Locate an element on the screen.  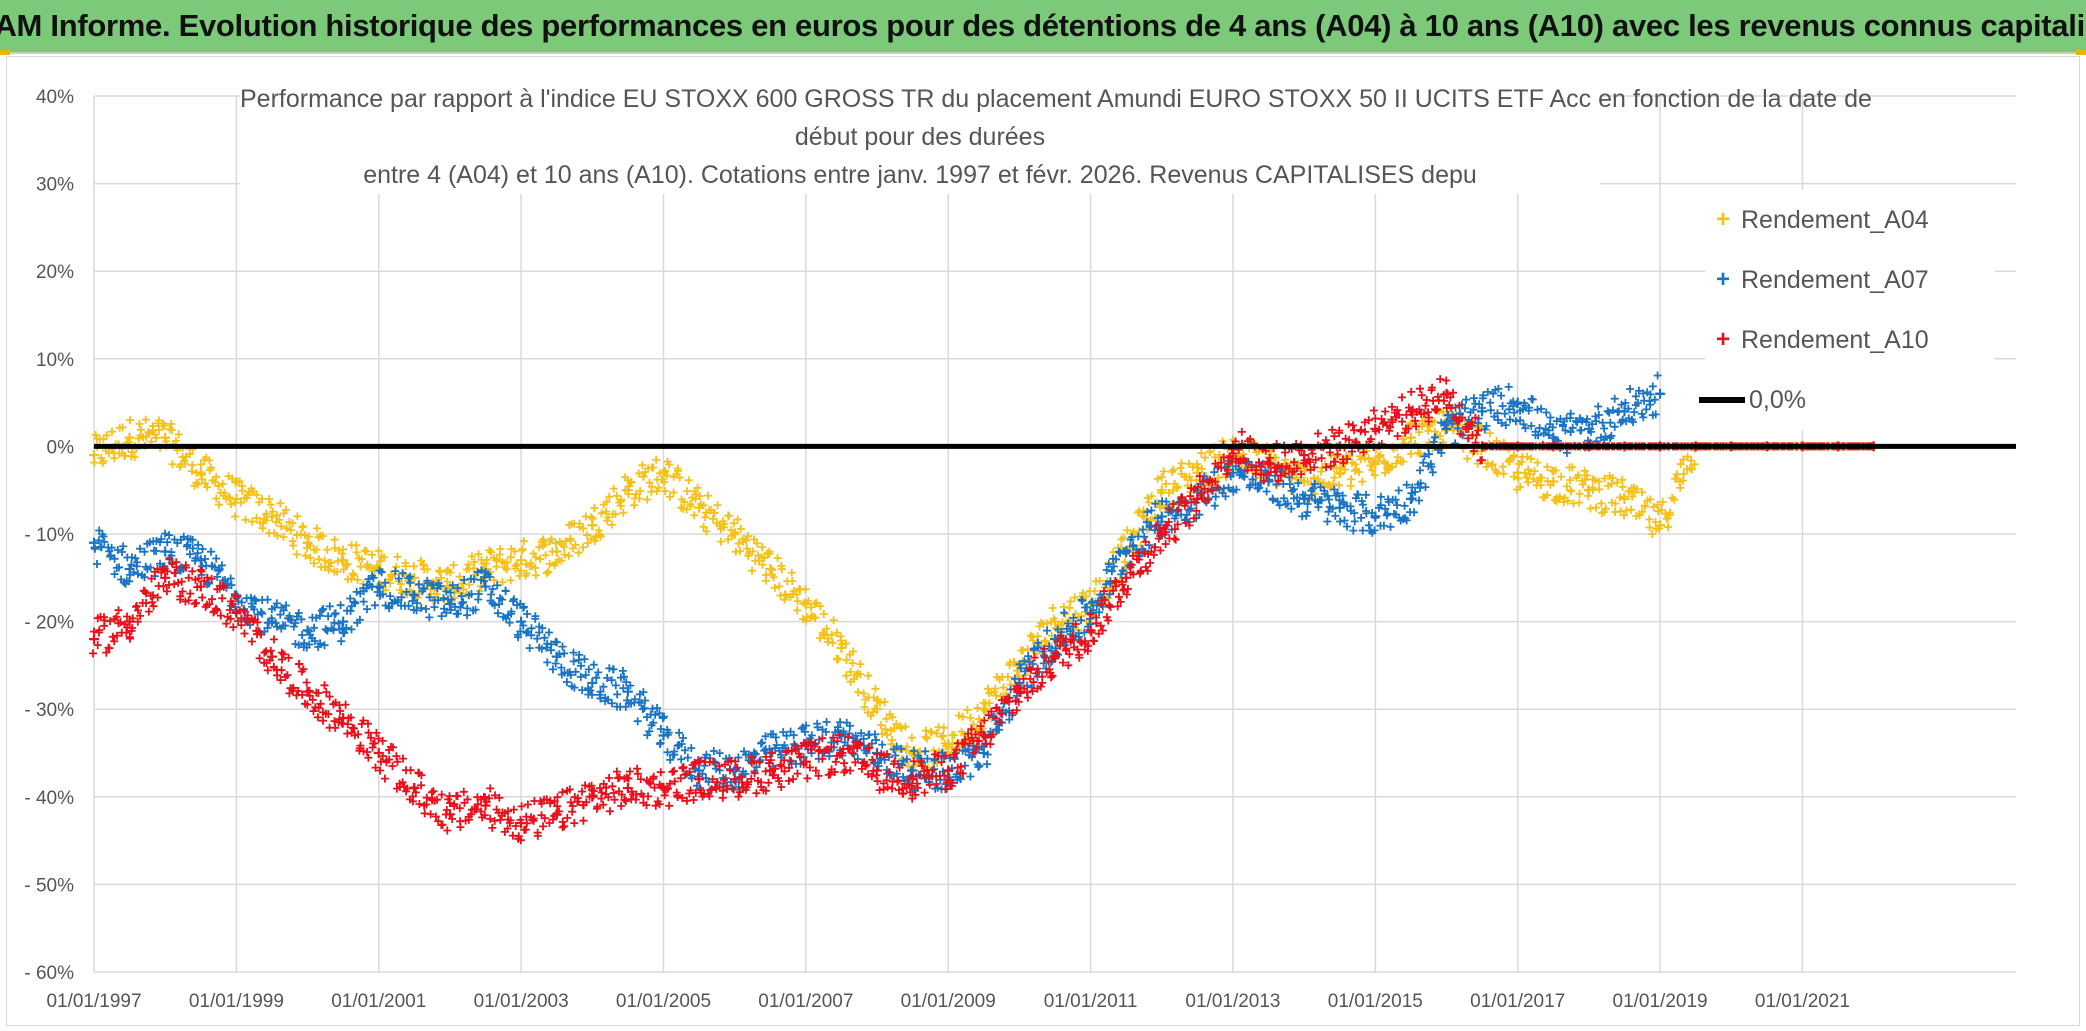
x-tick-label: 01/01/2013 is located at coordinates (1232, 1001).